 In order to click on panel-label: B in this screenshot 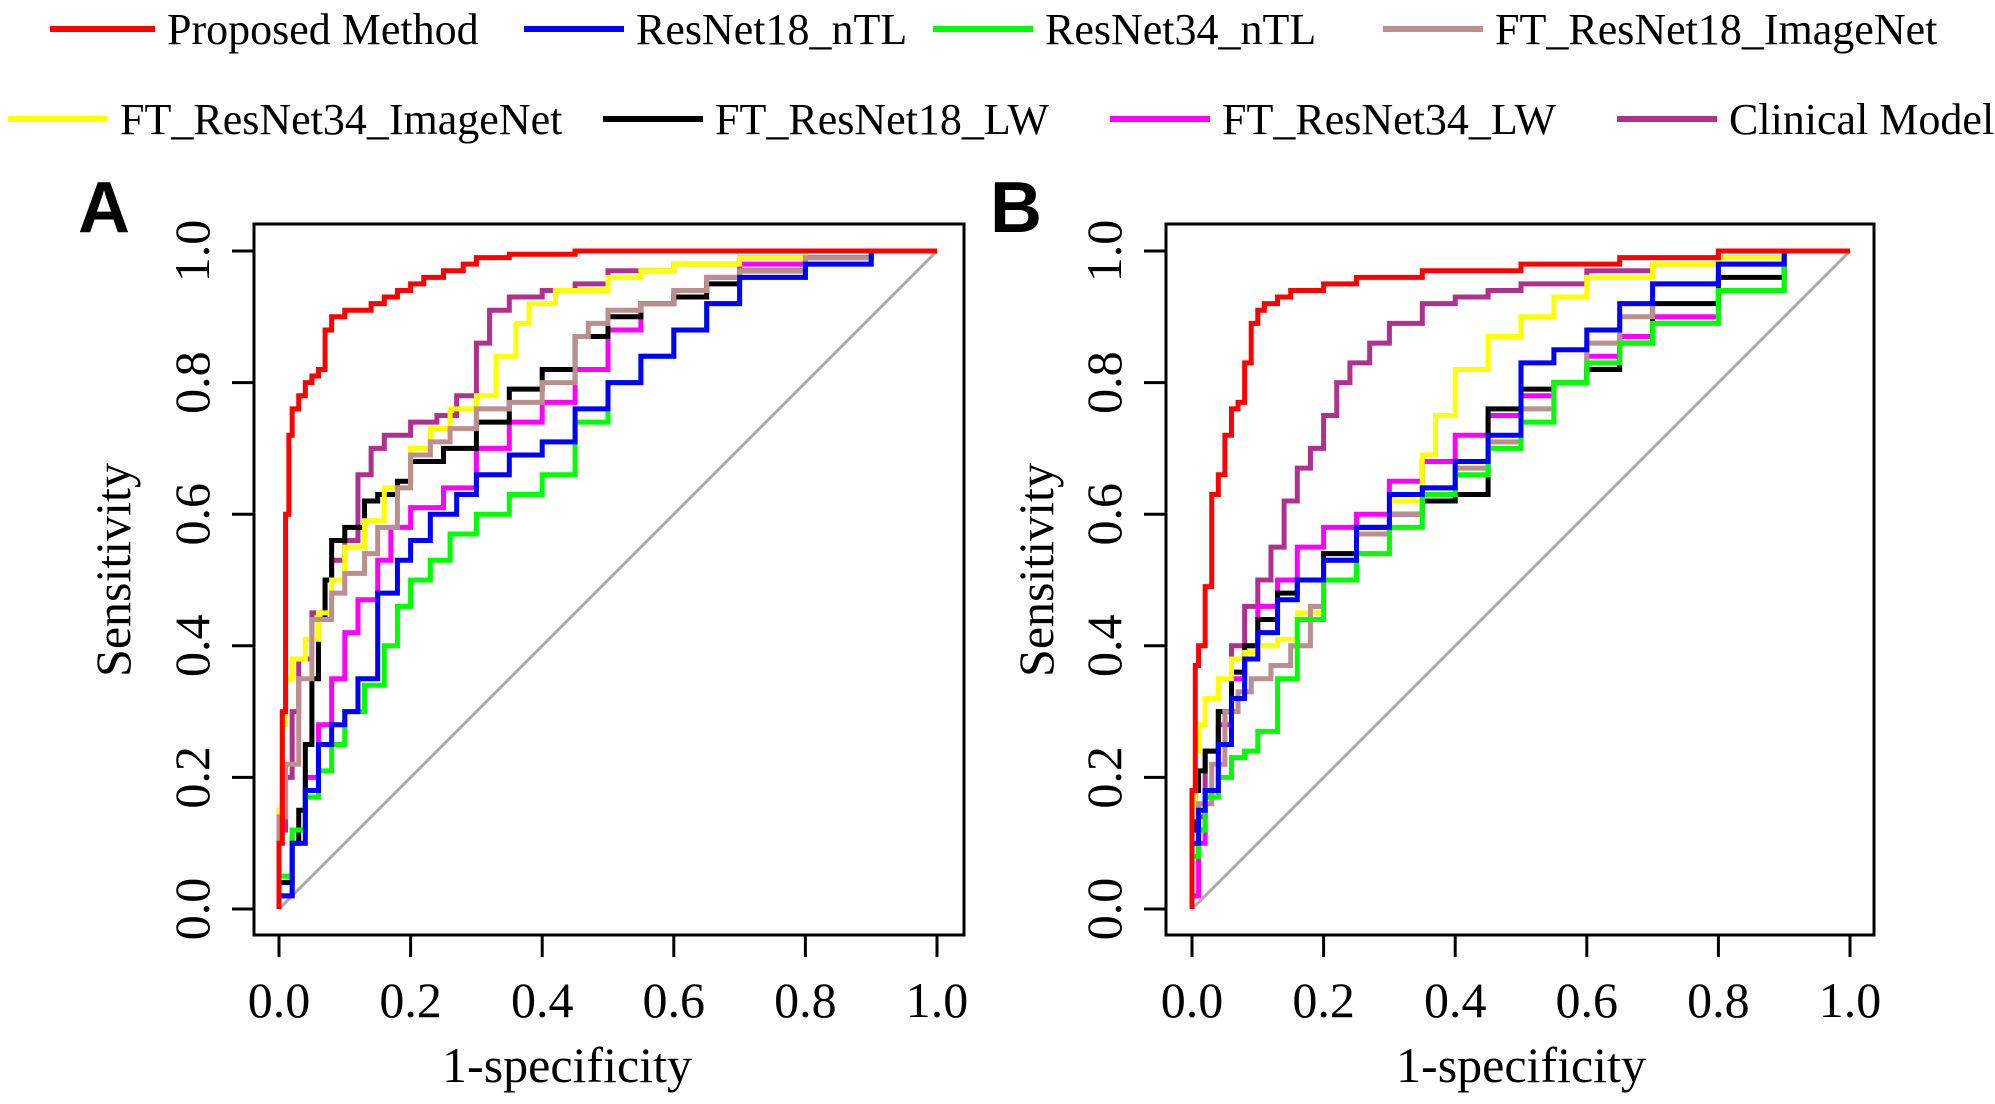, I will do `click(1016, 208)`.